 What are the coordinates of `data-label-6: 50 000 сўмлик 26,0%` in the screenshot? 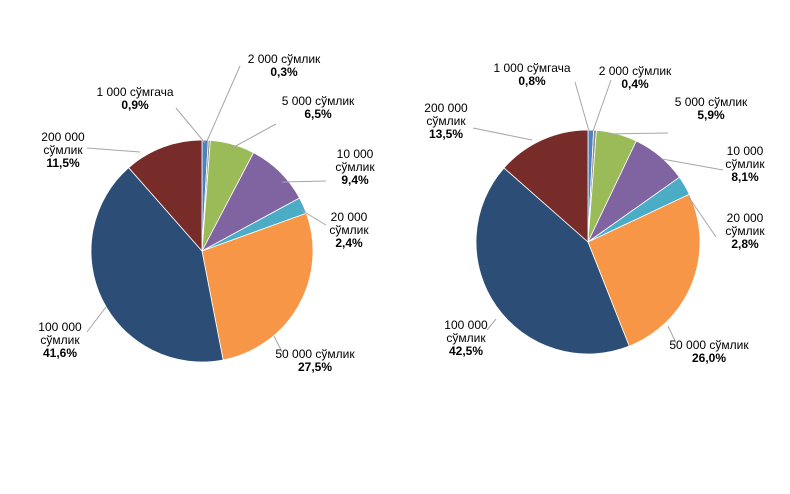 It's located at (709, 351).